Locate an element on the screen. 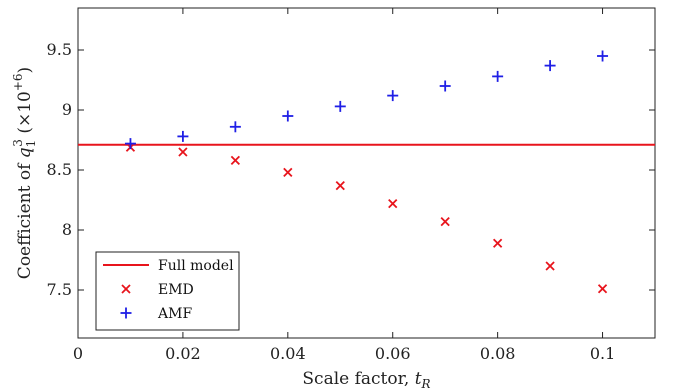 Image resolution: width=675 pixels, height=392 pixels. legend-entries: Full model EMD AMF is located at coordinates (168, 290).